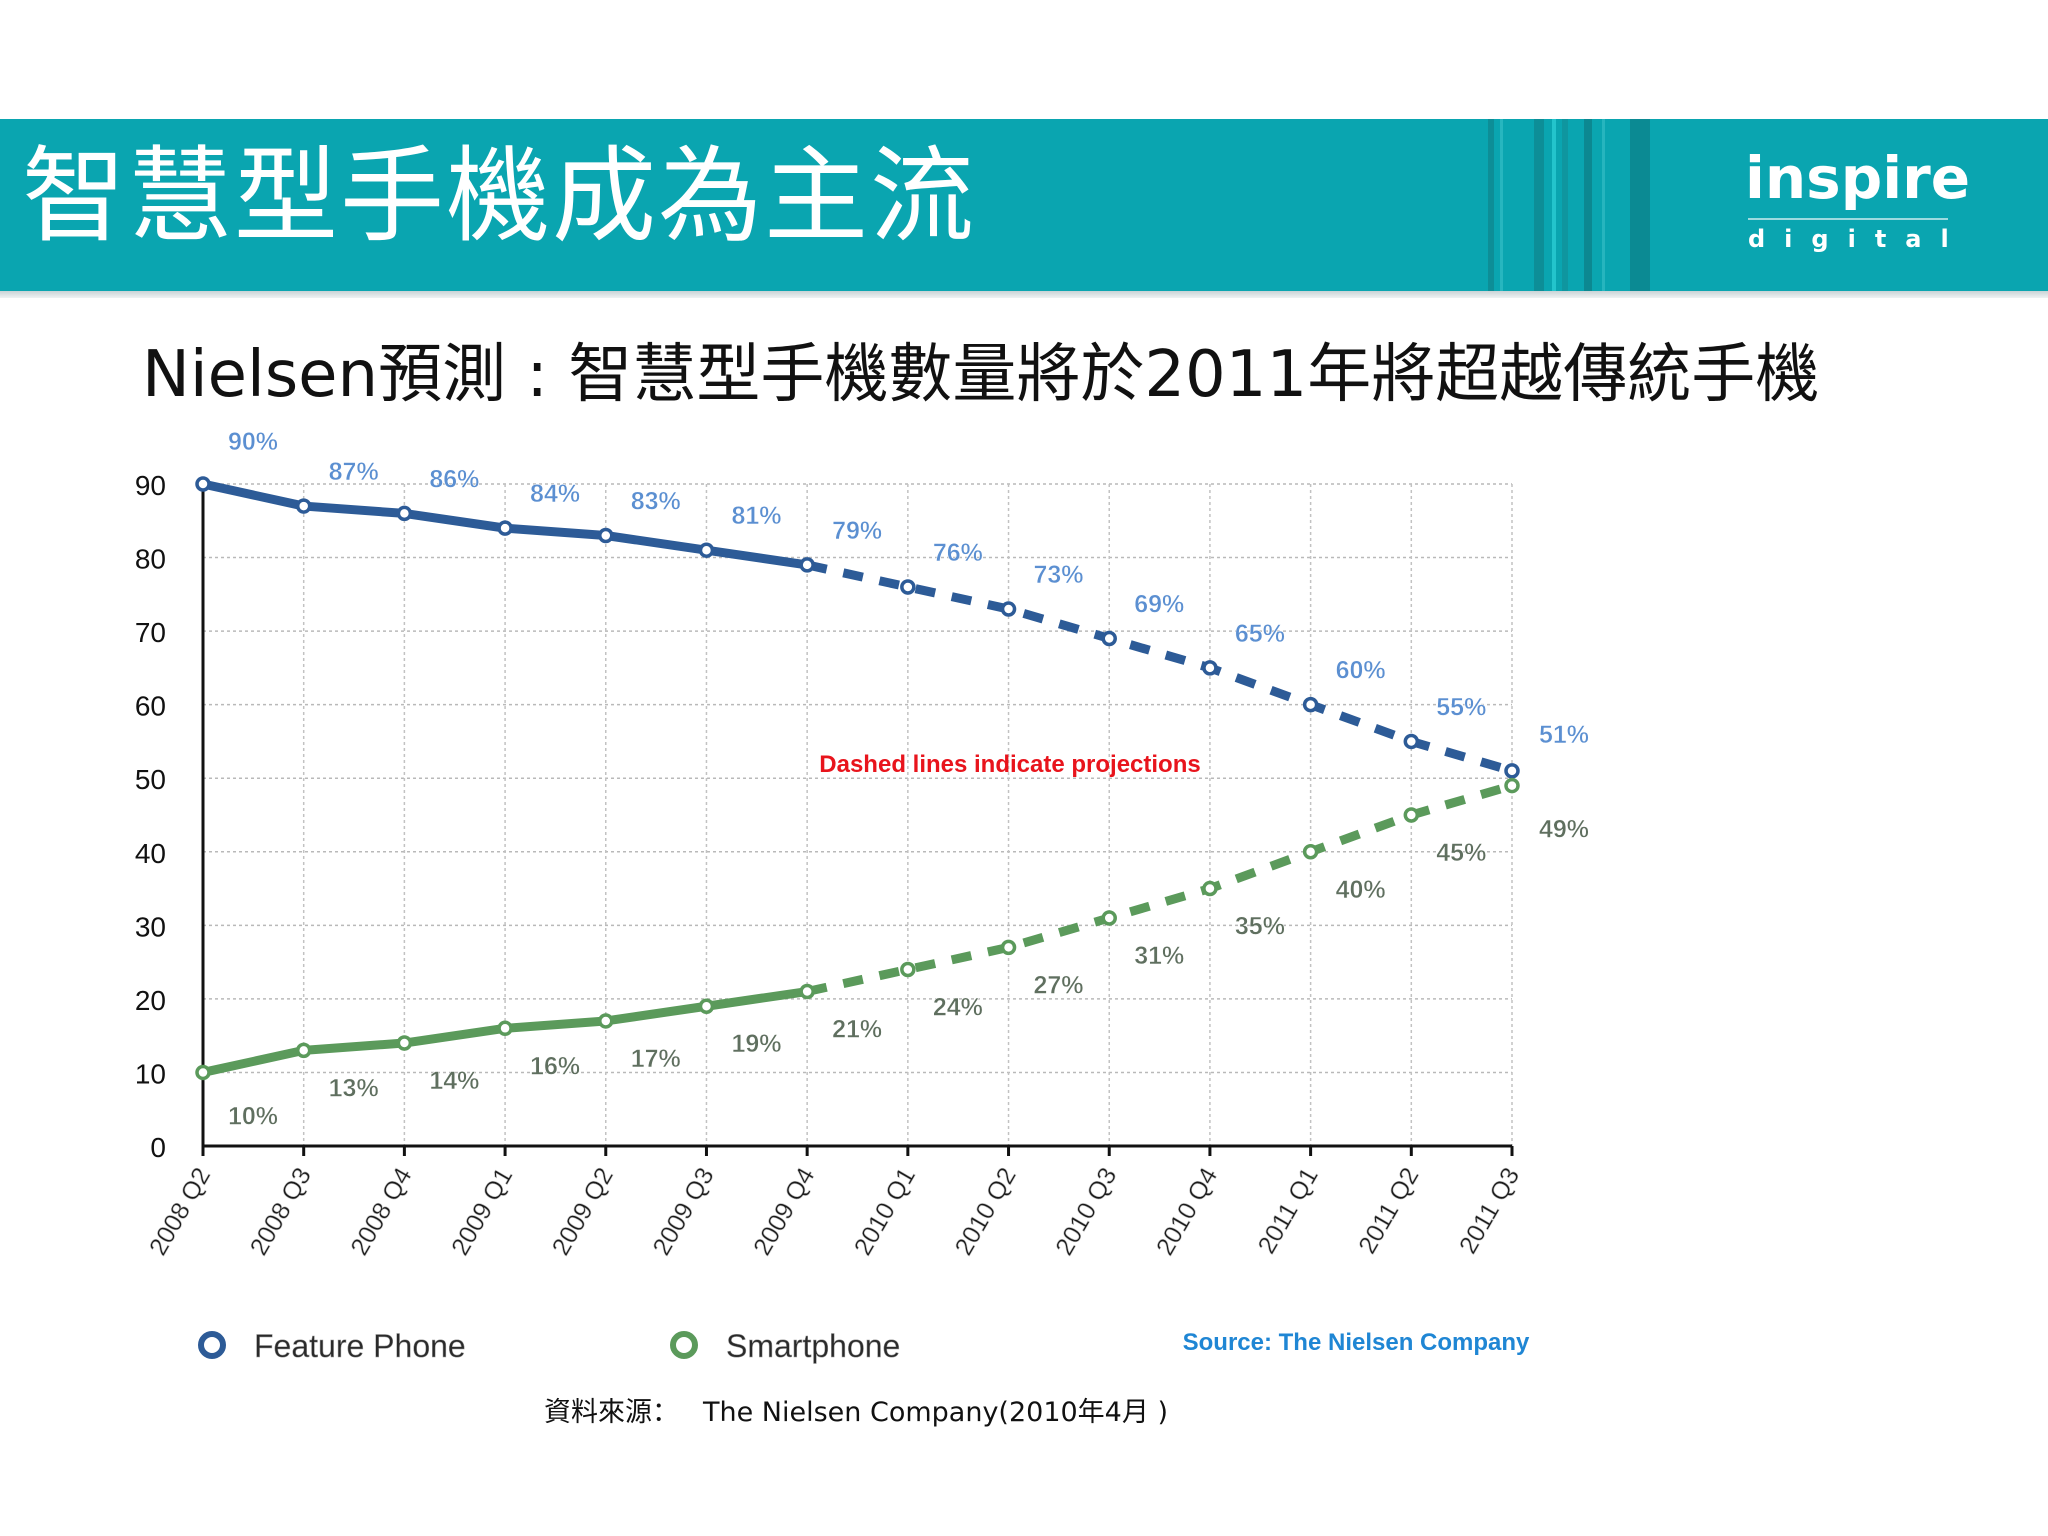 The height and width of the screenshot is (1536, 2048). What do you see at coordinates (150, 485) in the screenshot?
I see `y-tick-label: 90` at bounding box center [150, 485].